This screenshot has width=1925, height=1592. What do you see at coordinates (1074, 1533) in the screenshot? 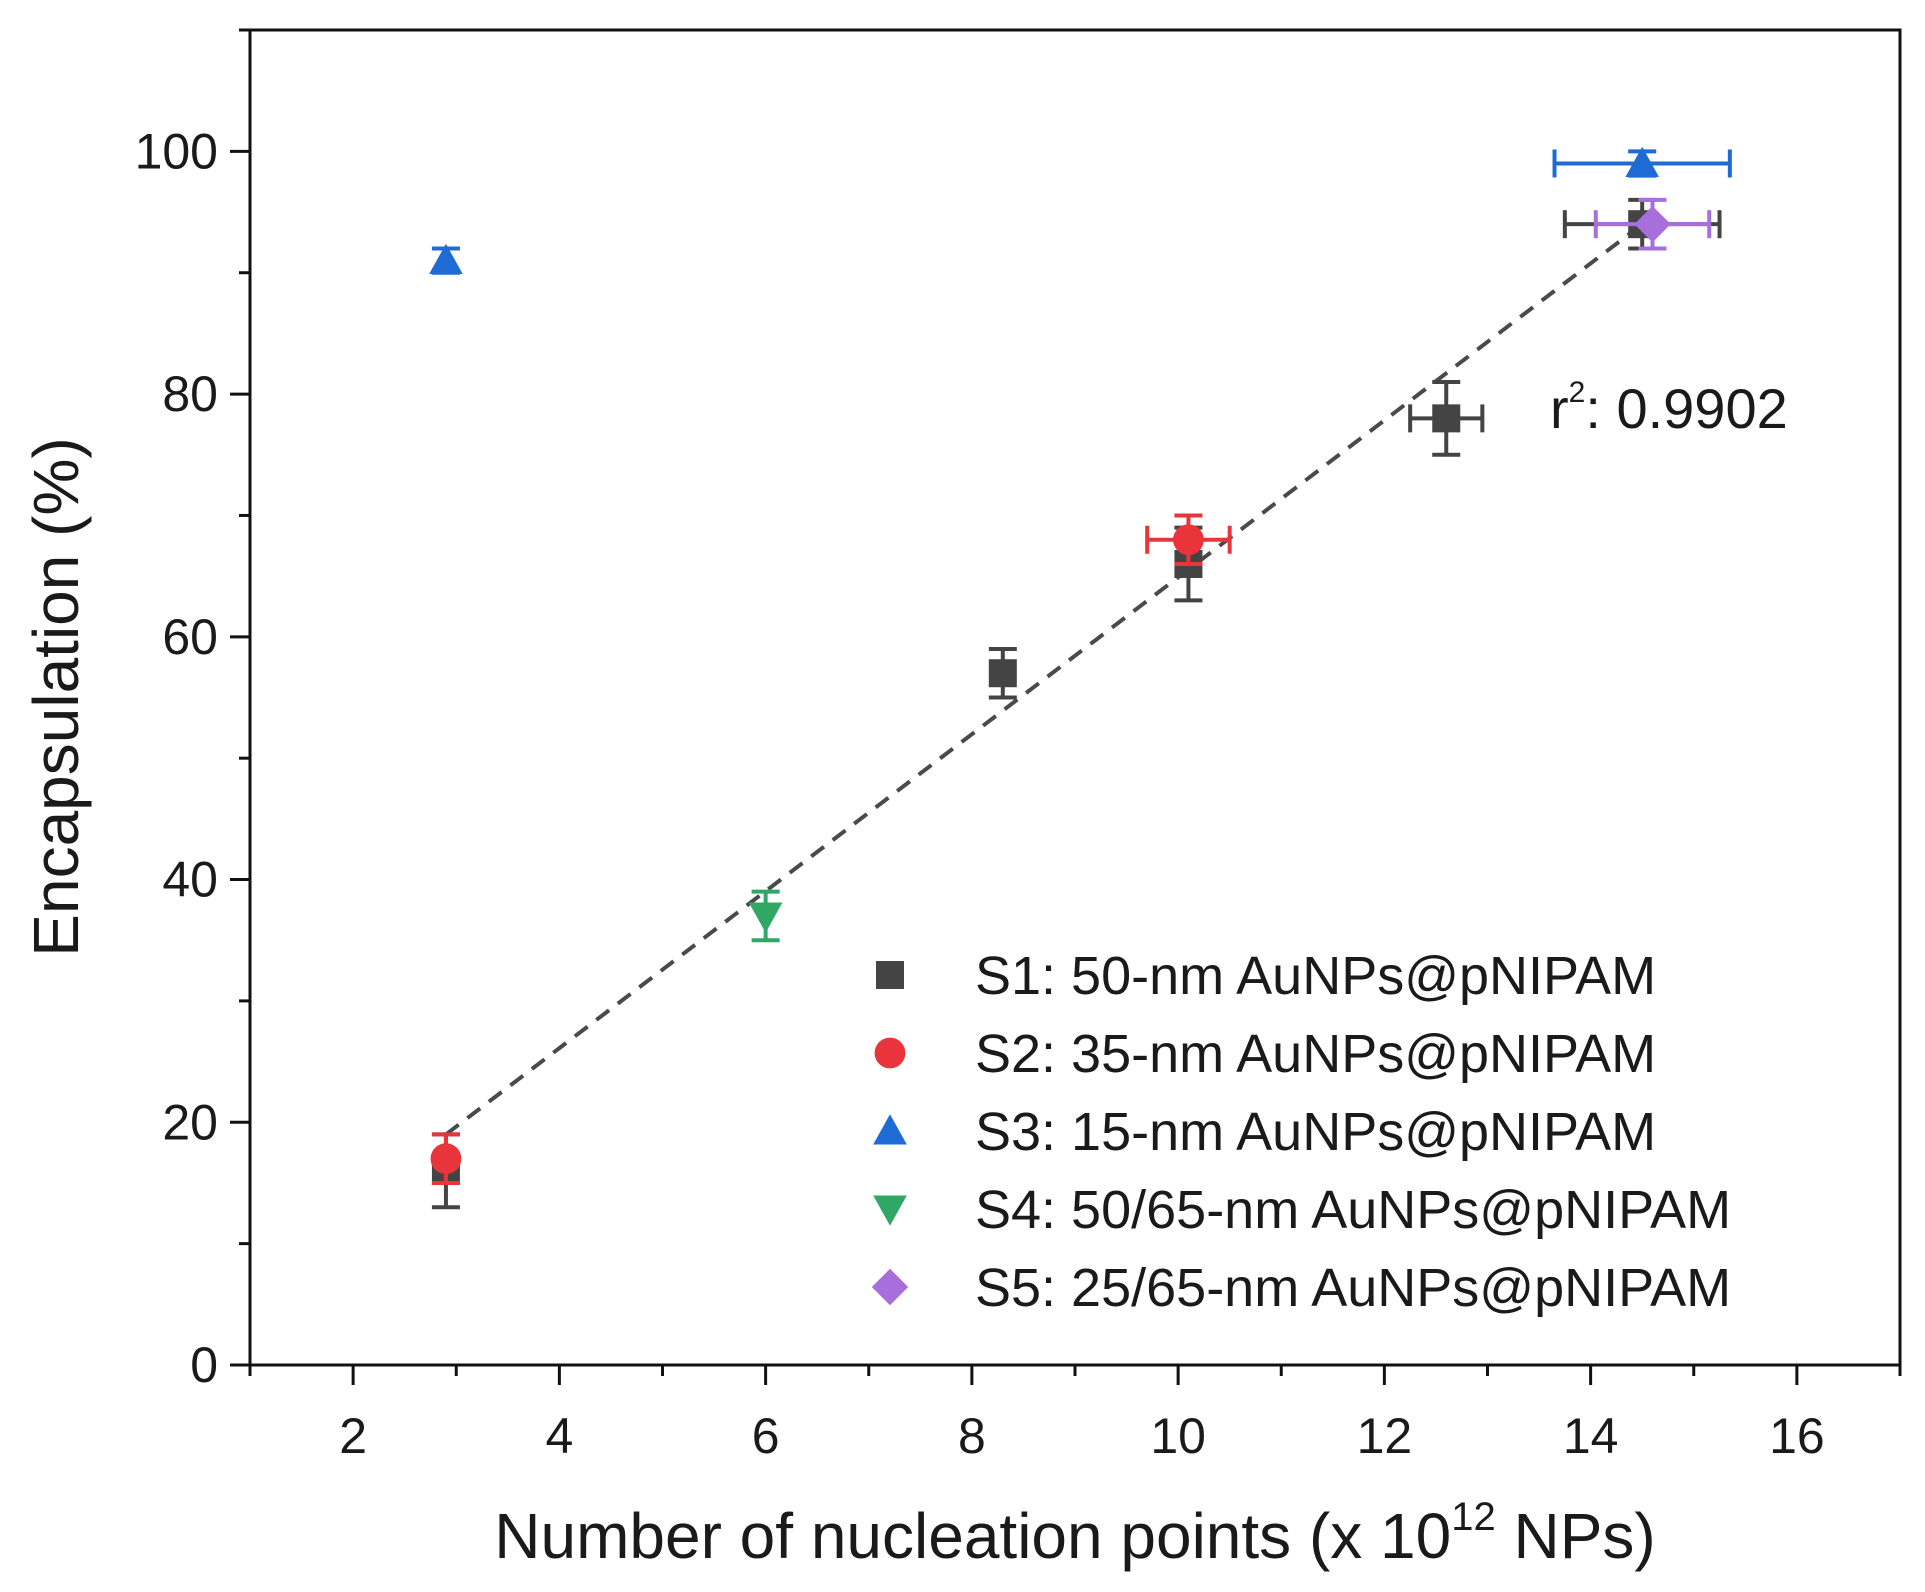
I see `x-axis-title: Number of nucleation points (x 1012 NPs)` at bounding box center [1074, 1533].